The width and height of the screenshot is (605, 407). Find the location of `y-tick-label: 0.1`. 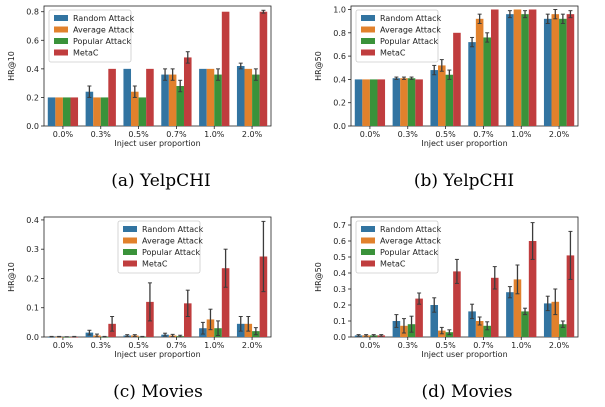

y-tick-label: 0.1 is located at coordinates (339, 321).